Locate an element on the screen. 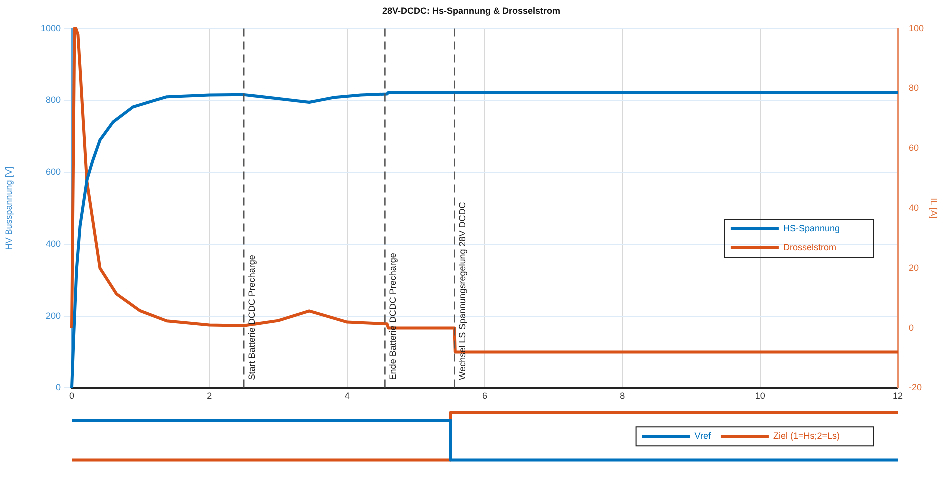 Image resolution: width=943 pixels, height=489 pixels. y2-tick-label: -20 is located at coordinates (915, 387).